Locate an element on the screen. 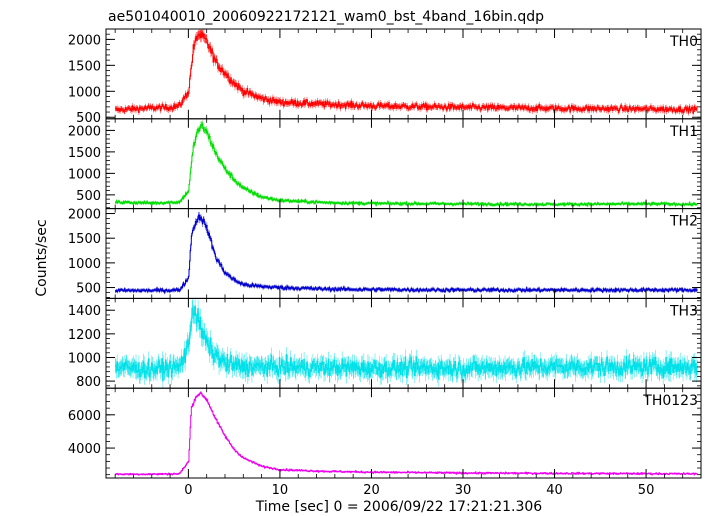 The height and width of the screenshot is (516, 717). error-bars-th1 is located at coordinates (406, 164).